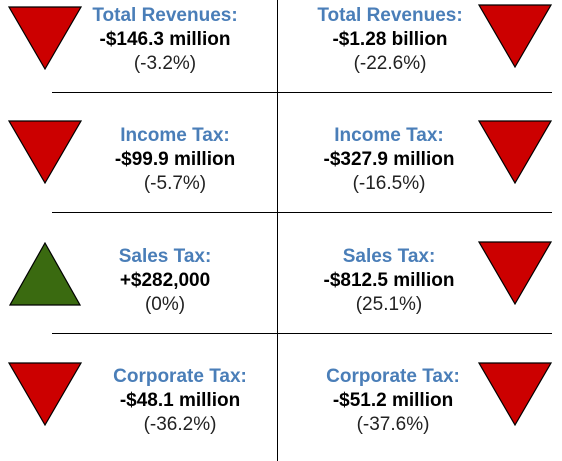  I want to click on increase-triangle-icon, so click(45, 274).